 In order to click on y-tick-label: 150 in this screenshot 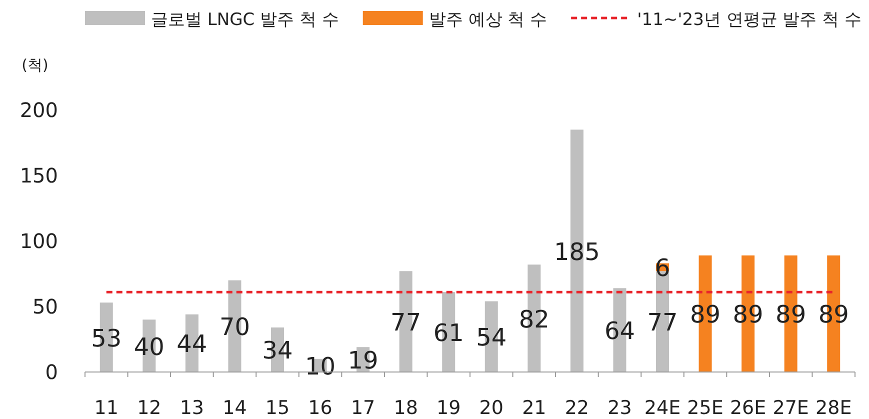, I will do `click(39, 176)`.